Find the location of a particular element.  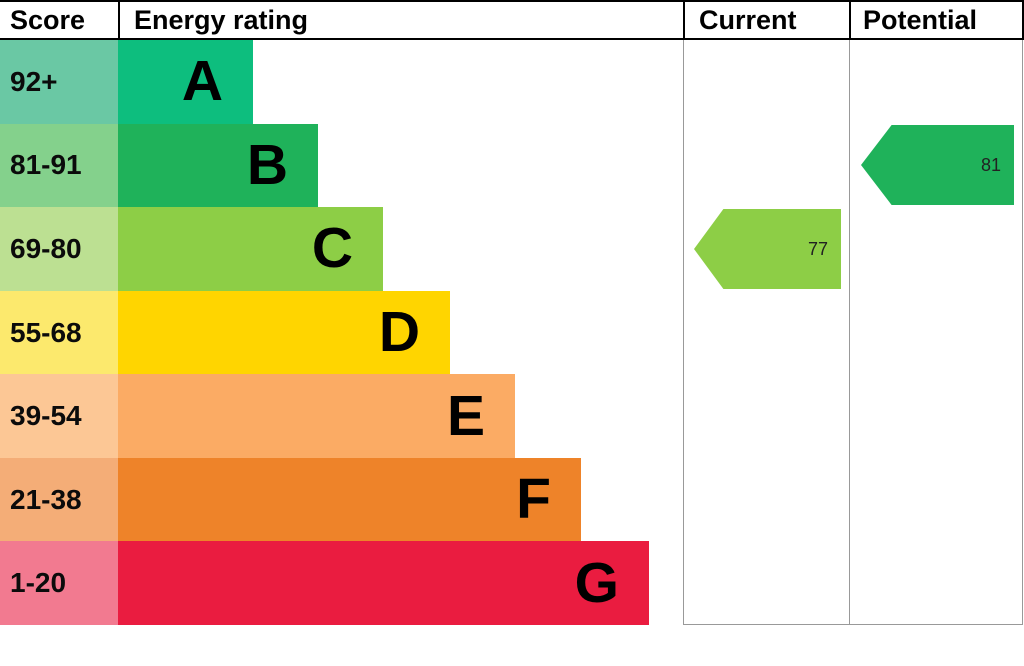

band-row-e: 39-54 E is located at coordinates (341, 416).